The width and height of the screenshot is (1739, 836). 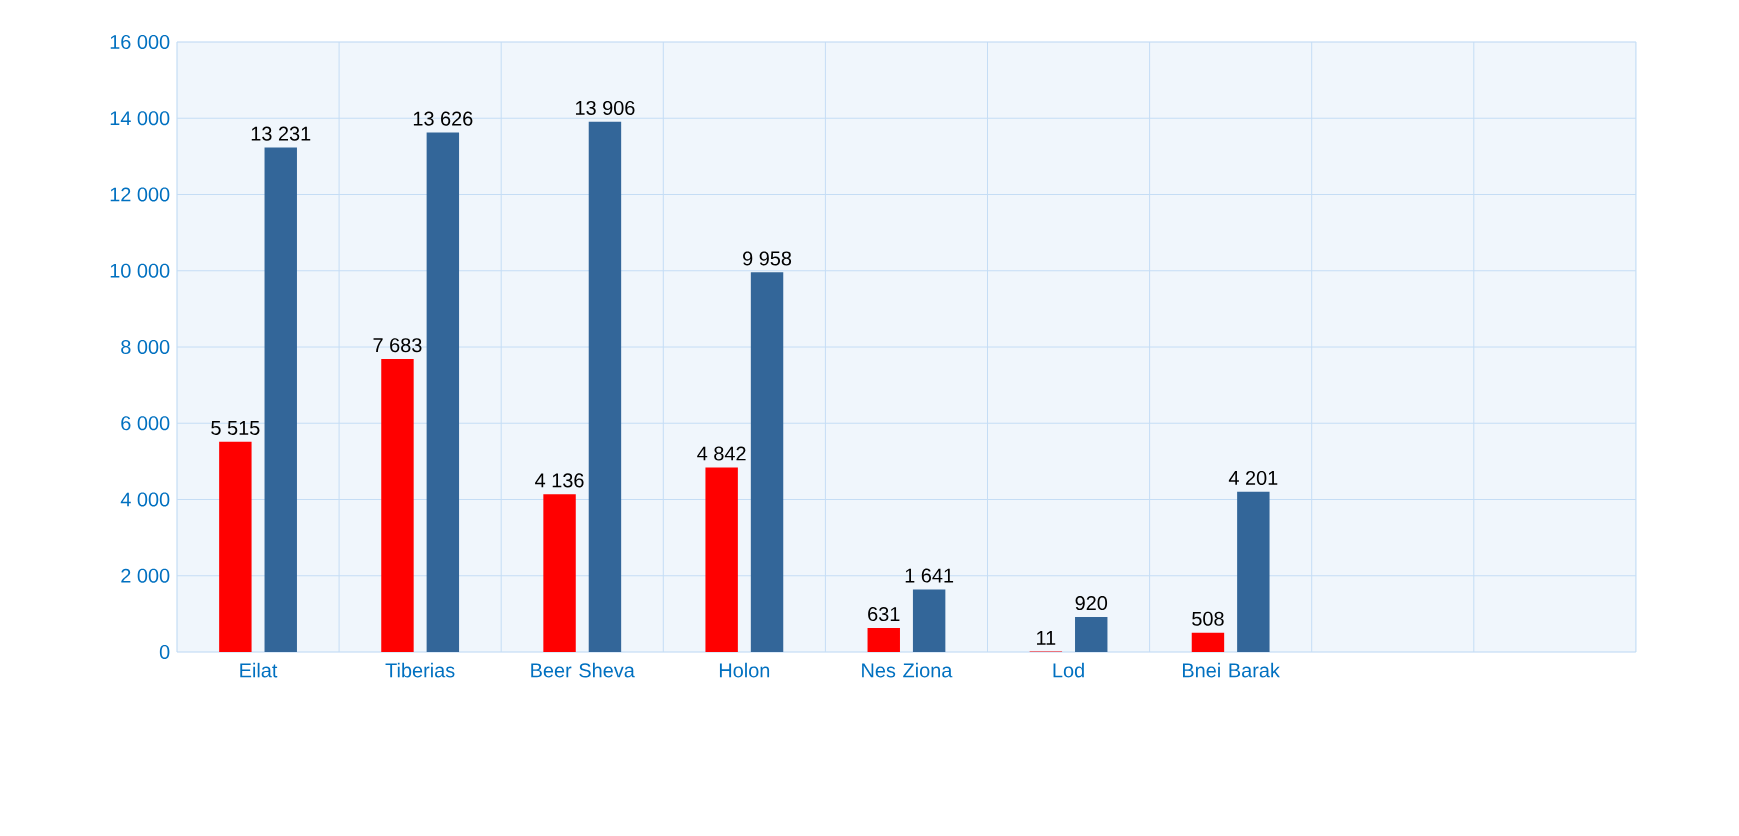 I want to click on data-label: 13 231, so click(x=281, y=133).